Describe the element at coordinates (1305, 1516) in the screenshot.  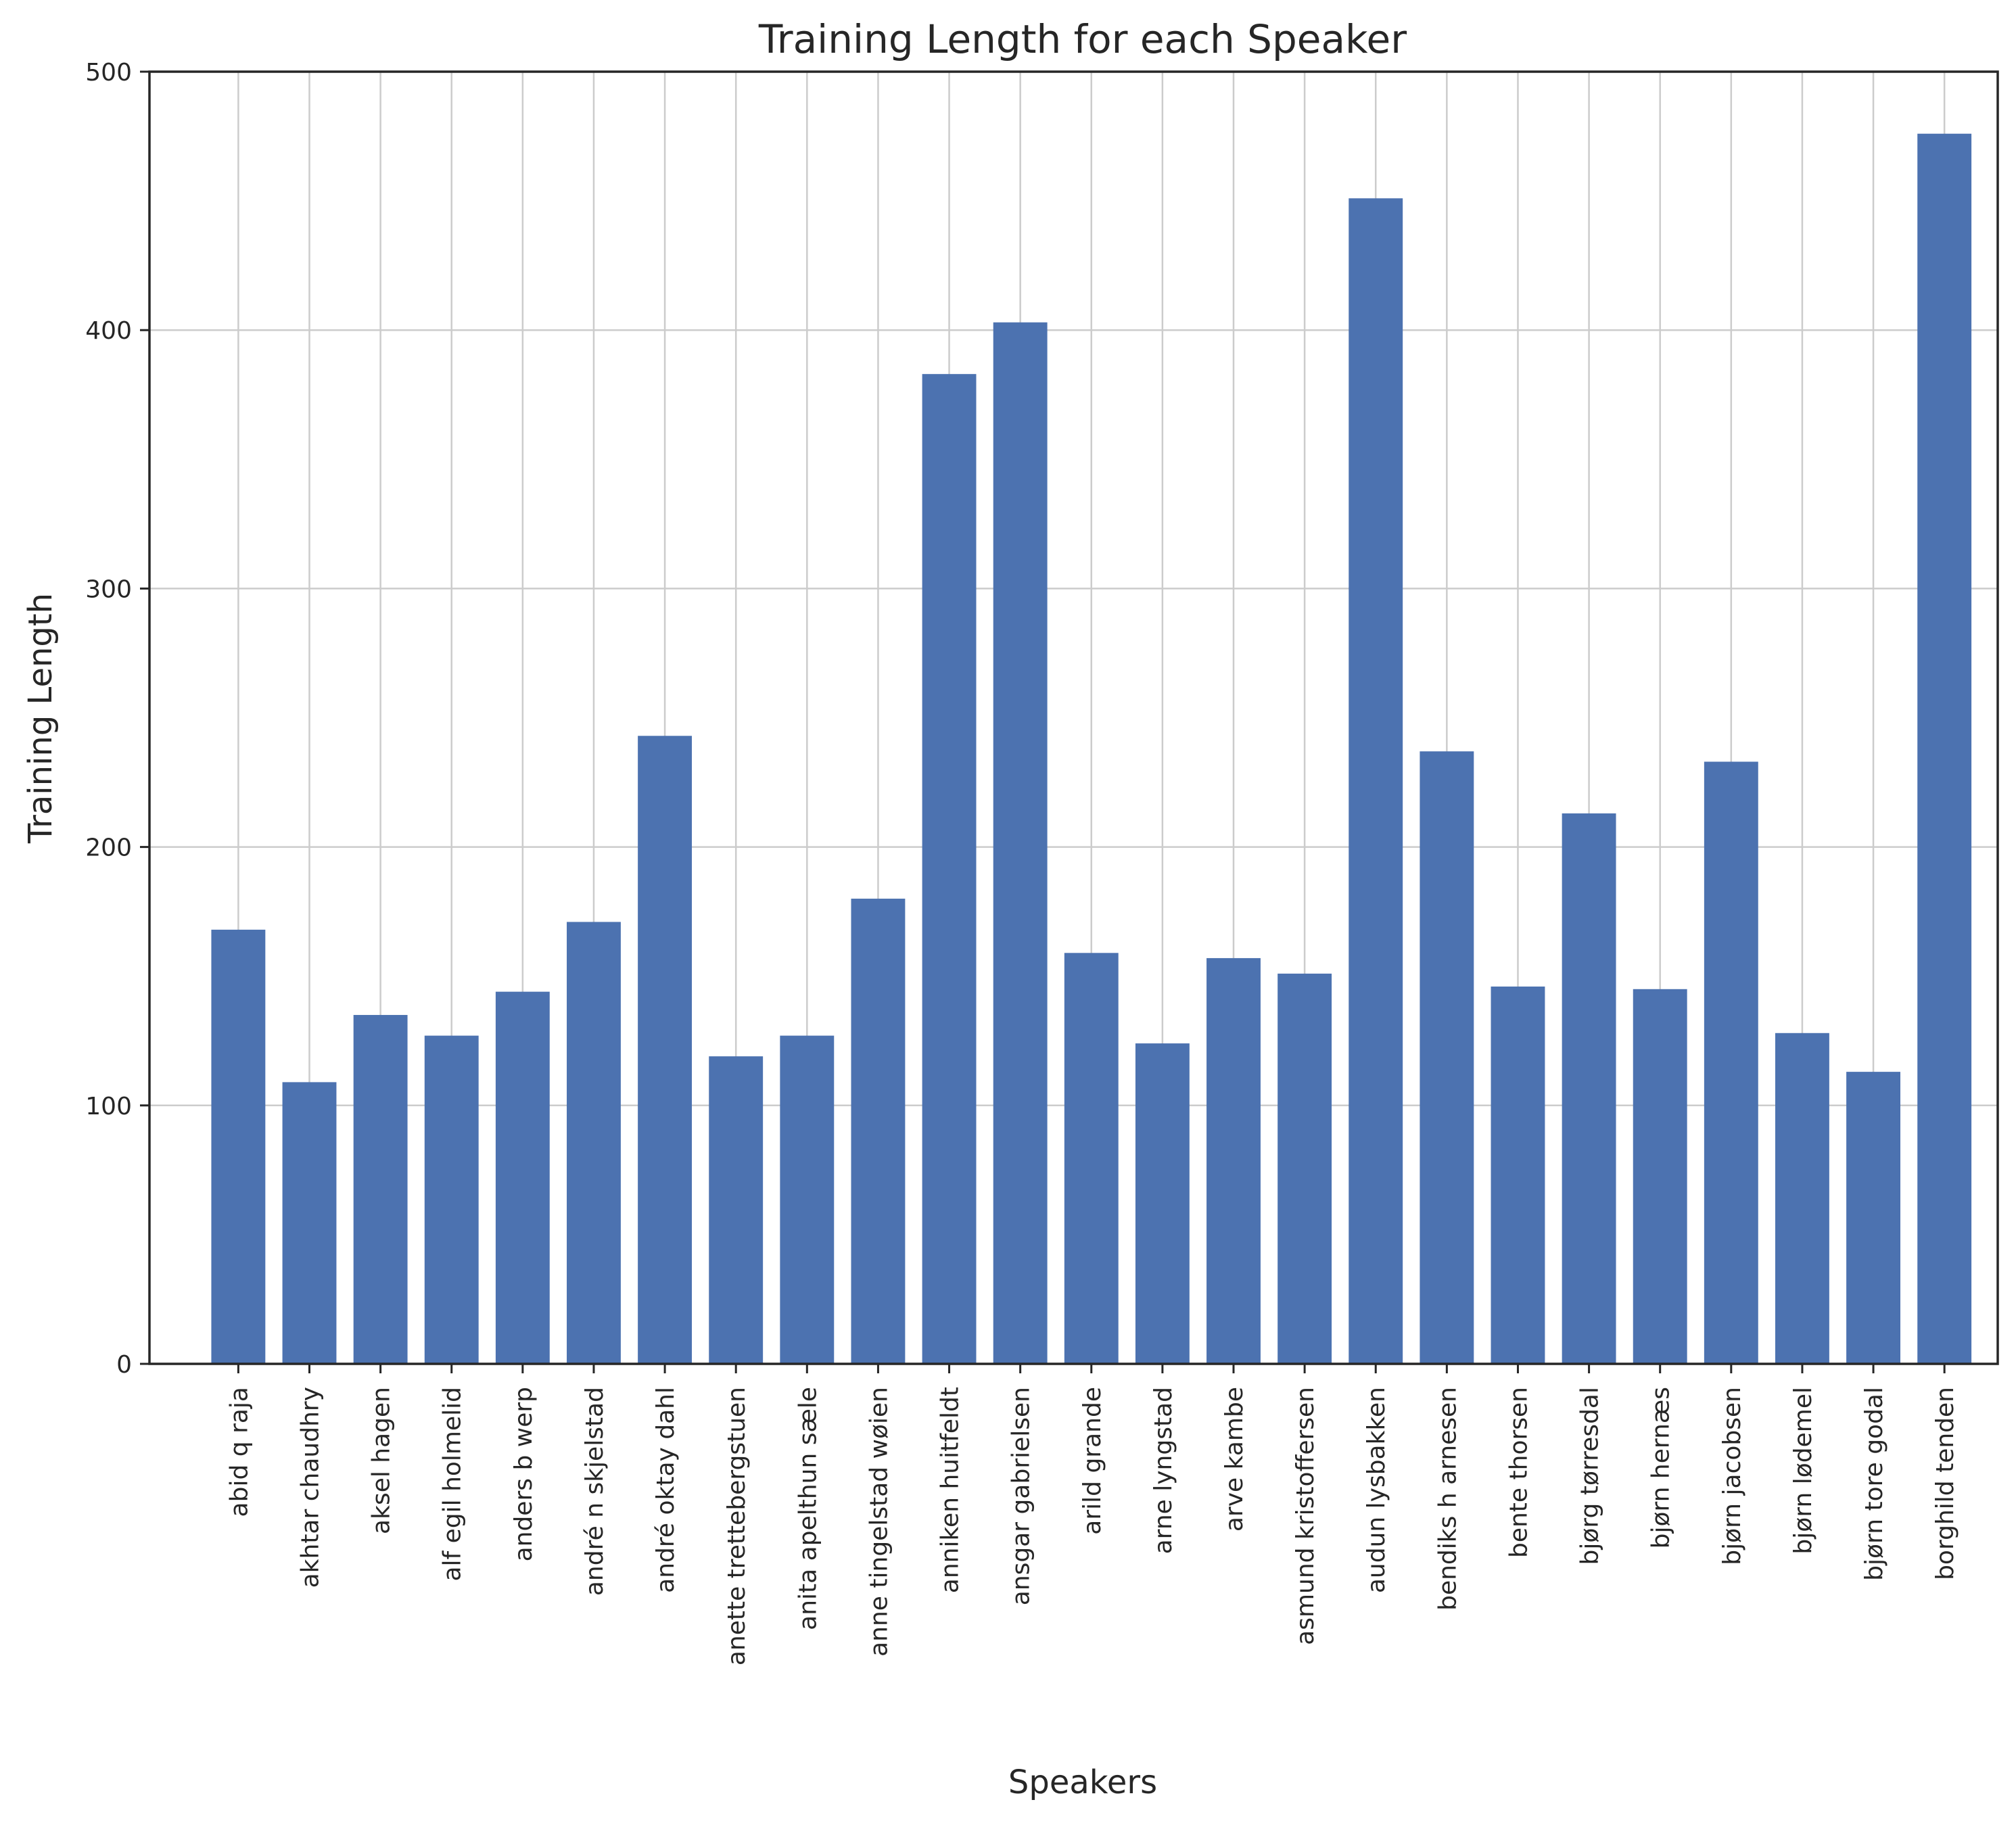
I see `x-tick-label: asmund kristoffersen` at that location.